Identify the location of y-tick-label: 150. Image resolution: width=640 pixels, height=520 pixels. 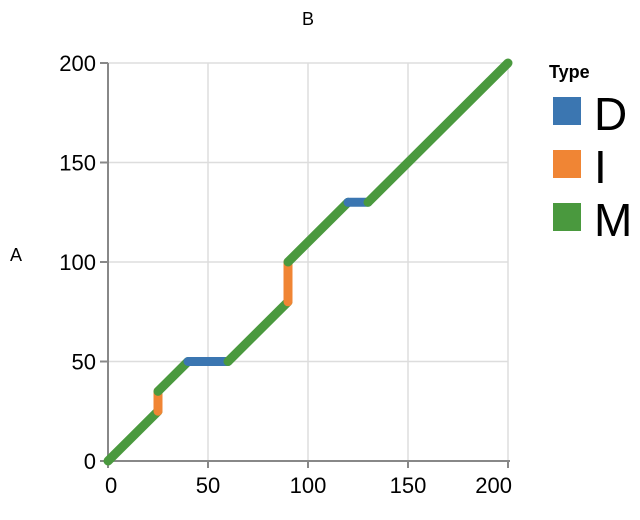
(77, 163).